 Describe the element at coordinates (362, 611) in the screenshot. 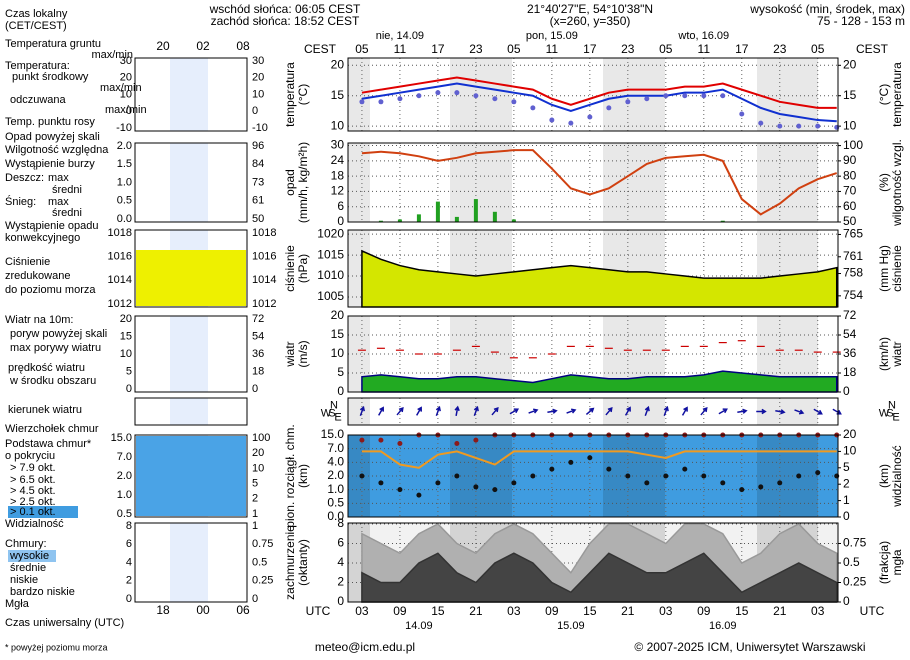

I see `hour-label: 03` at that location.